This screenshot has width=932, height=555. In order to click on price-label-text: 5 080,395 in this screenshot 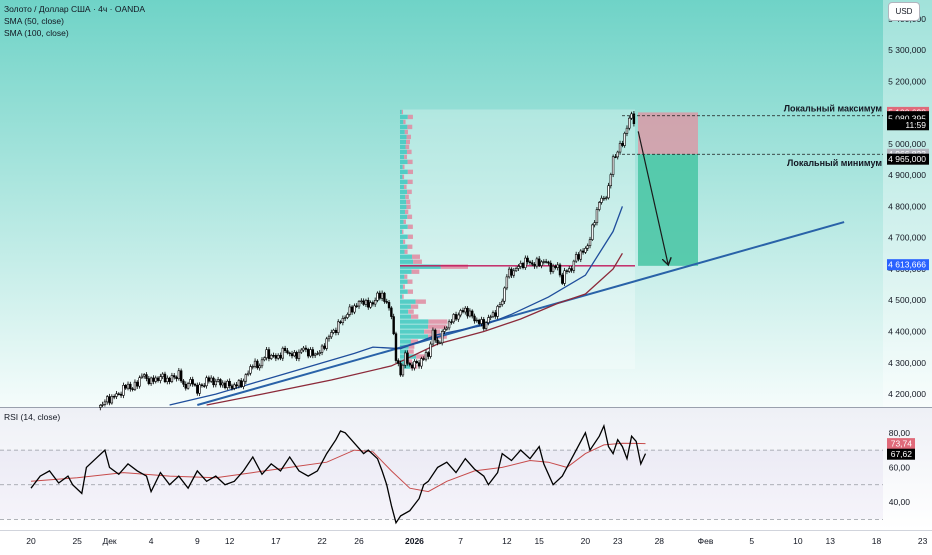, I will do `click(907, 119)`.